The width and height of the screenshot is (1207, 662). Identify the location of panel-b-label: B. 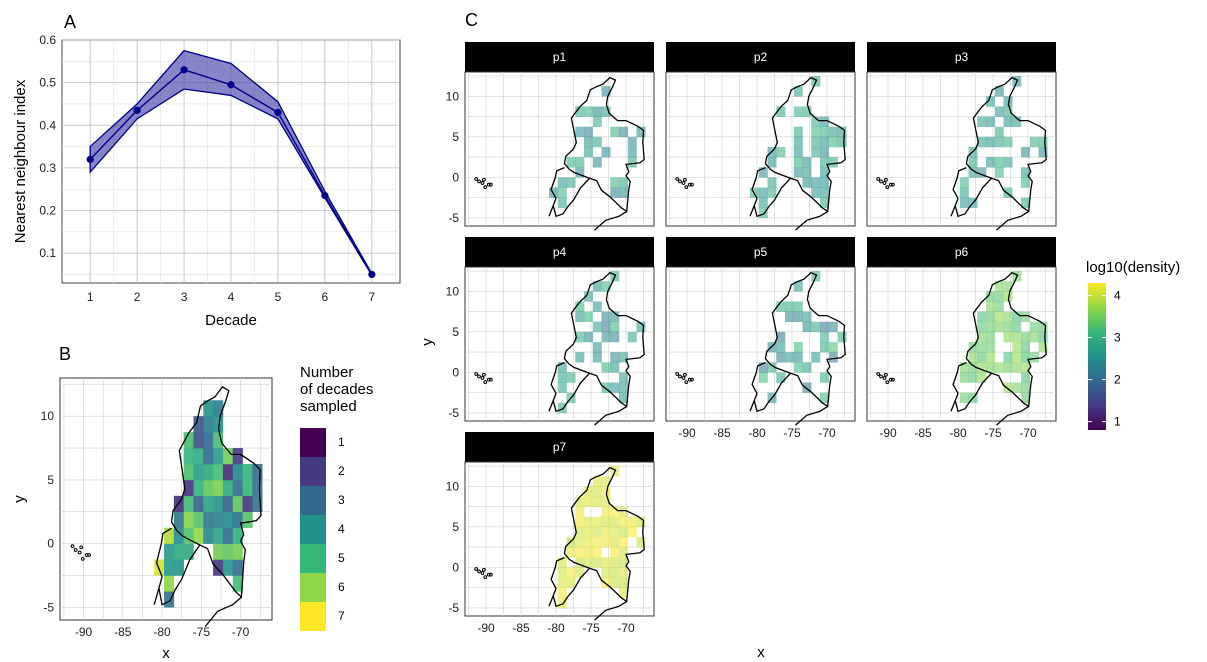
(65, 354).